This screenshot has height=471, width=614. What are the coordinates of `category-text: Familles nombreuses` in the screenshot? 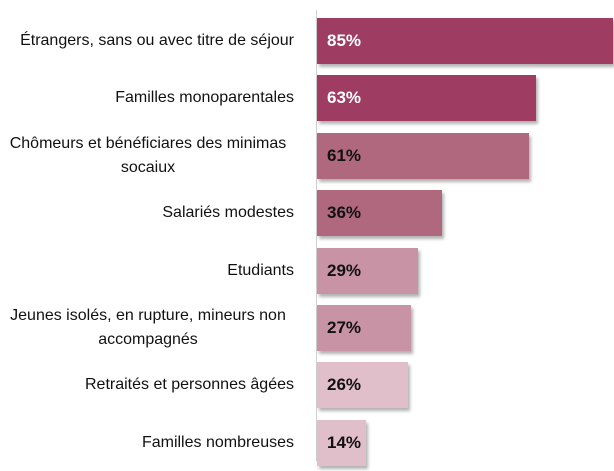 It's located at (217, 442).